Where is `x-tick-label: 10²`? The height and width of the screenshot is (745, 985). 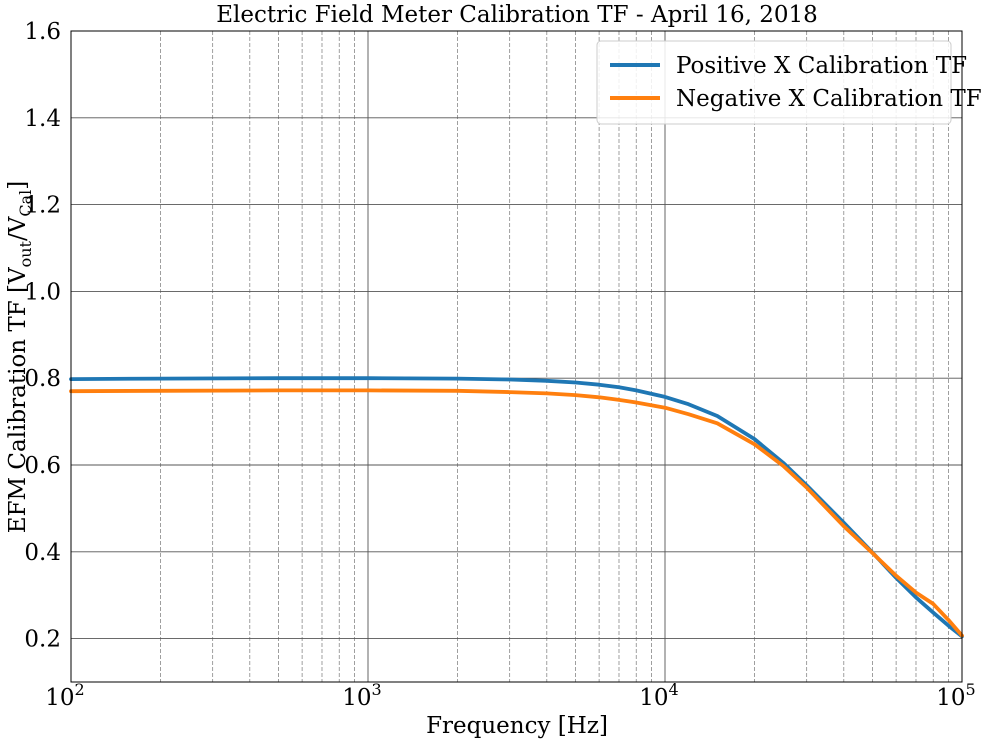 x-tick-label: 10² is located at coordinates (64, 695).